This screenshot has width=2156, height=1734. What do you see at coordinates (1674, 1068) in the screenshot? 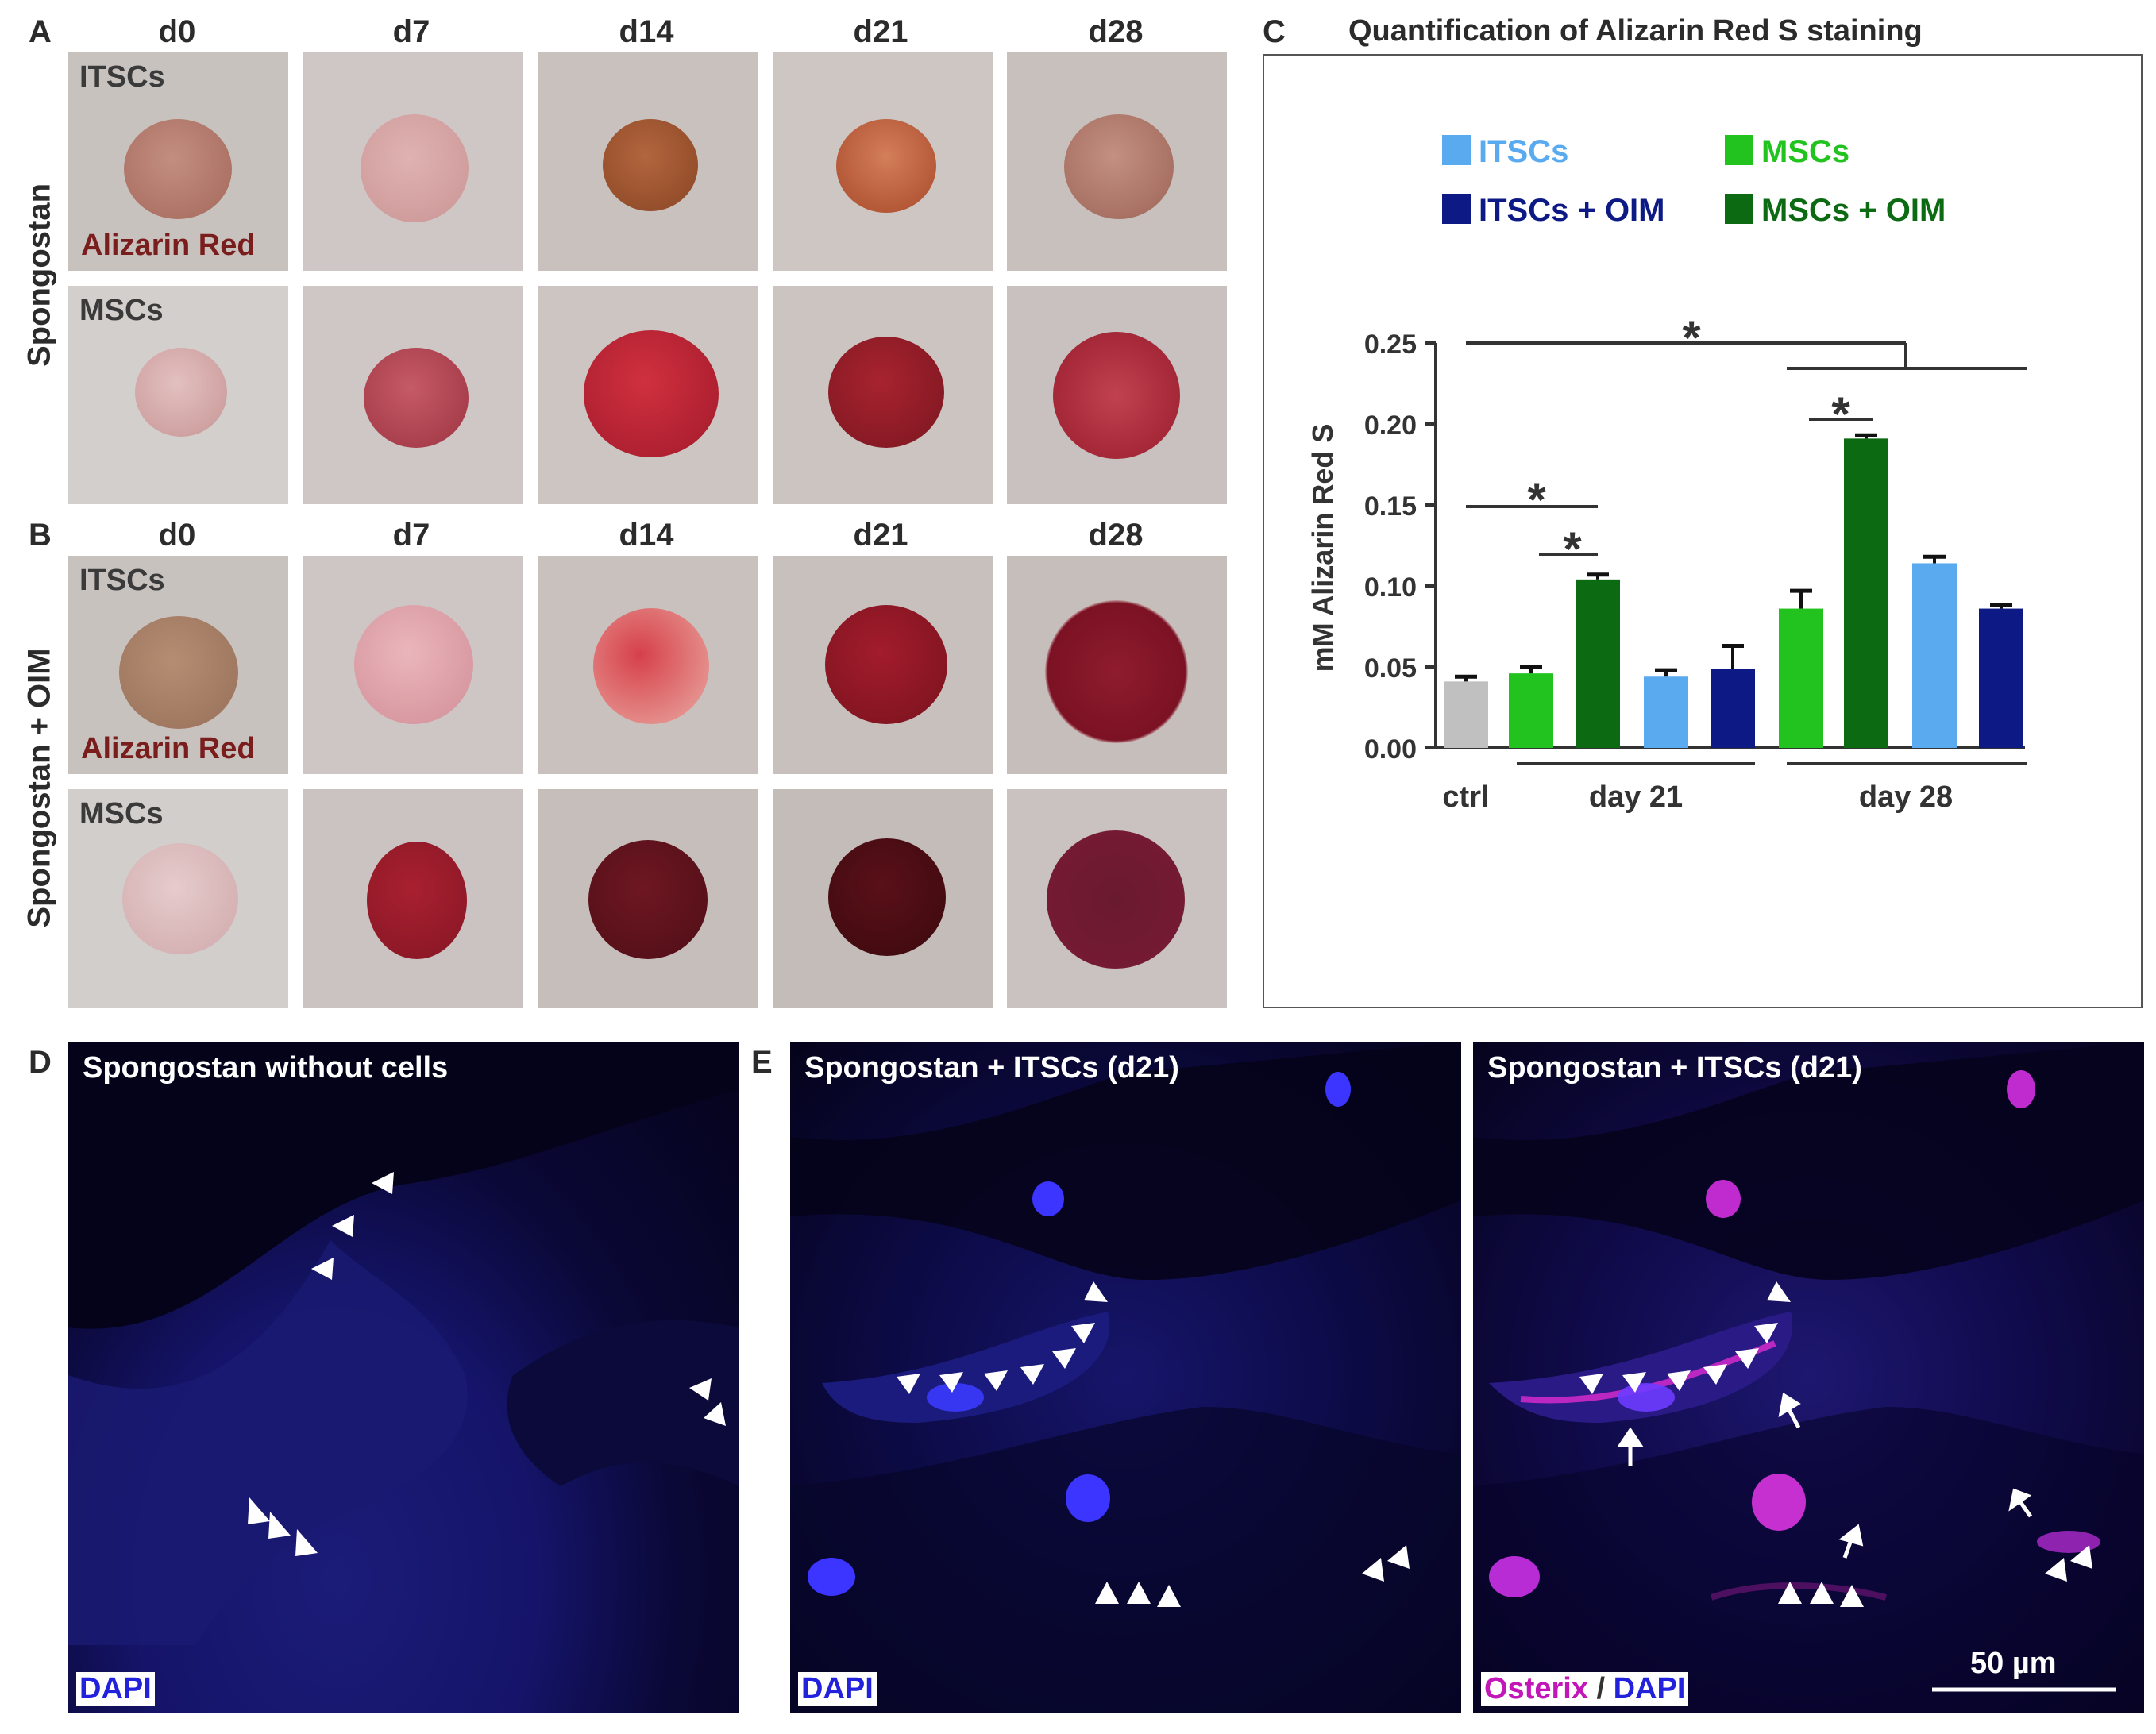
I see `panel-e2-title: Spongostan + ITSCs (d21)` at bounding box center [1674, 1068].